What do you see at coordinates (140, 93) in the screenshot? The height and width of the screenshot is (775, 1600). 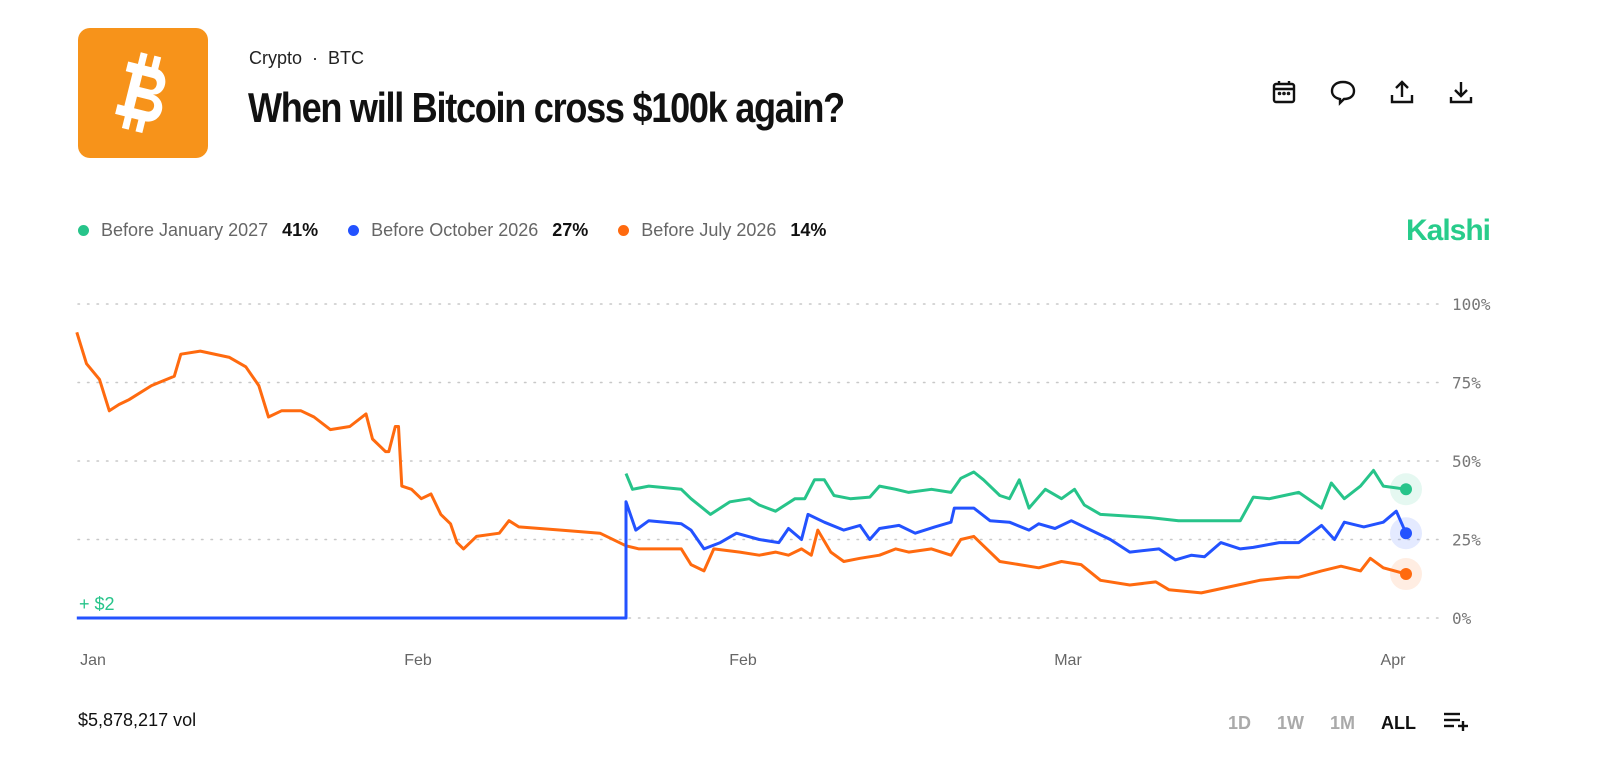 I see `bitcoin-icon` at bounding box center [140, 93].